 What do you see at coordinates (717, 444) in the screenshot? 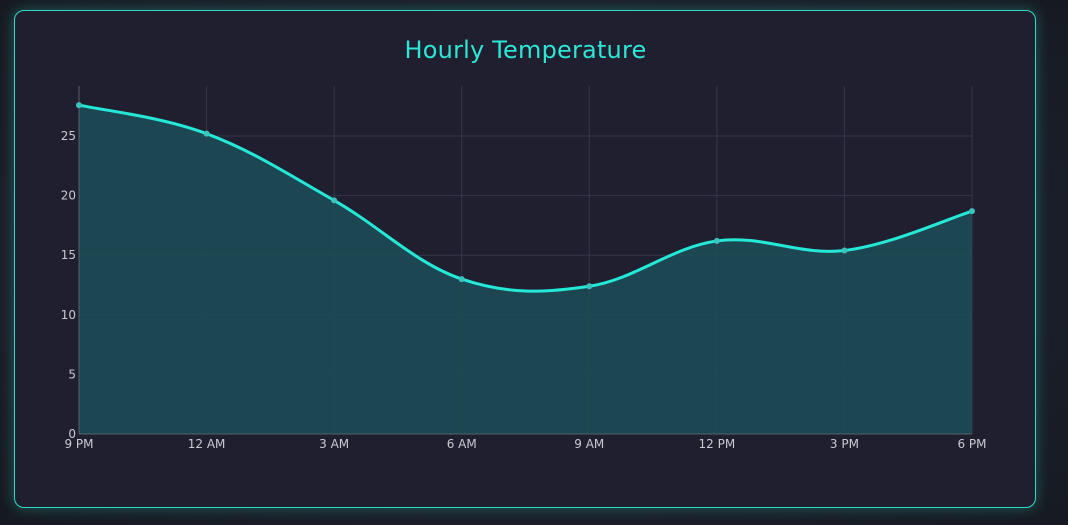
I see `x-tick-label: 12 PM` at bounding box center [717, 444].